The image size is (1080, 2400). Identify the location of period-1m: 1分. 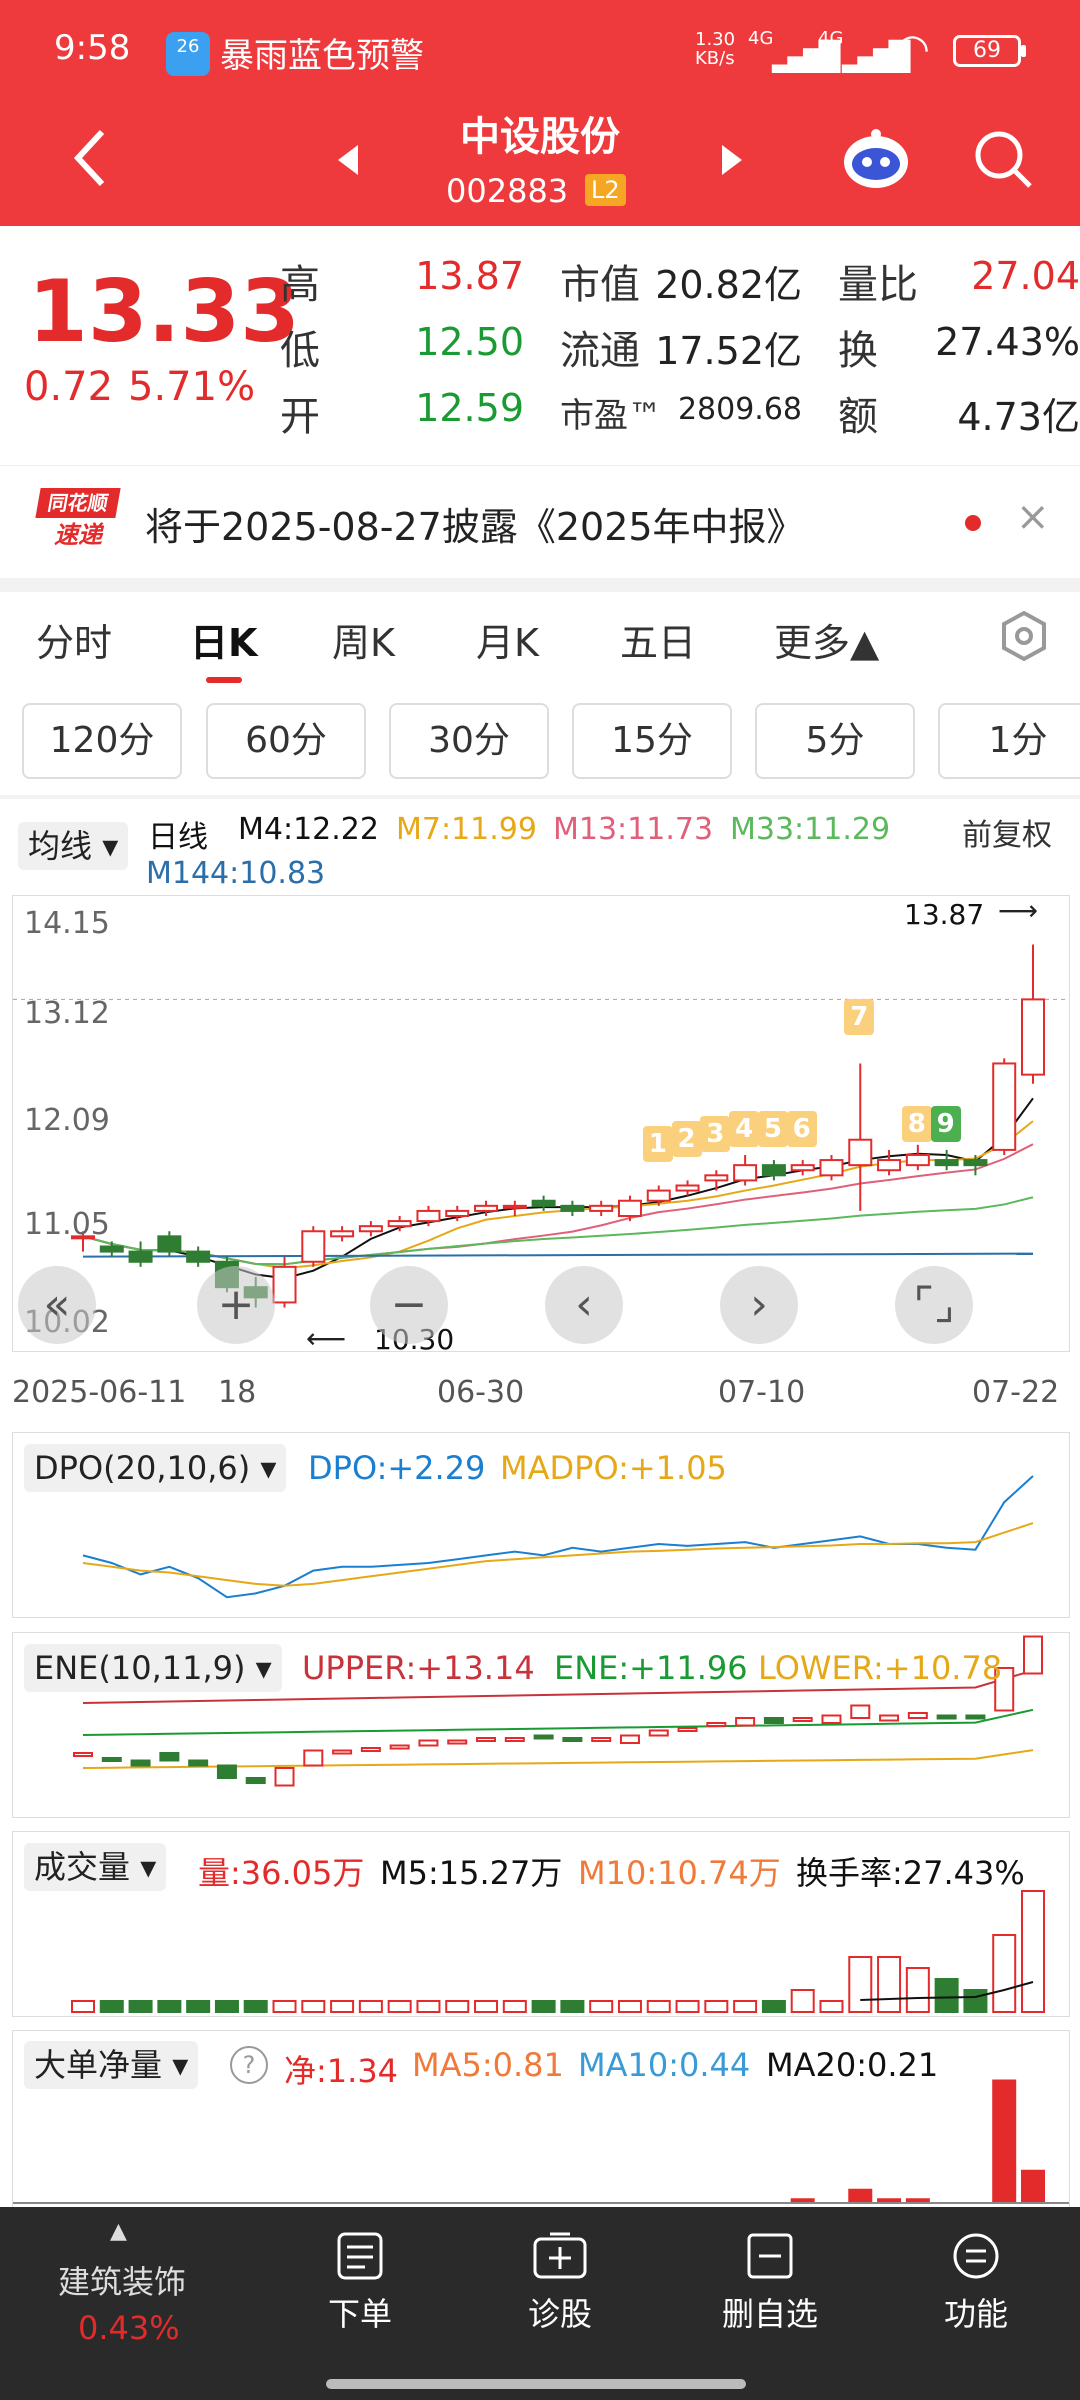
(1009, 741).